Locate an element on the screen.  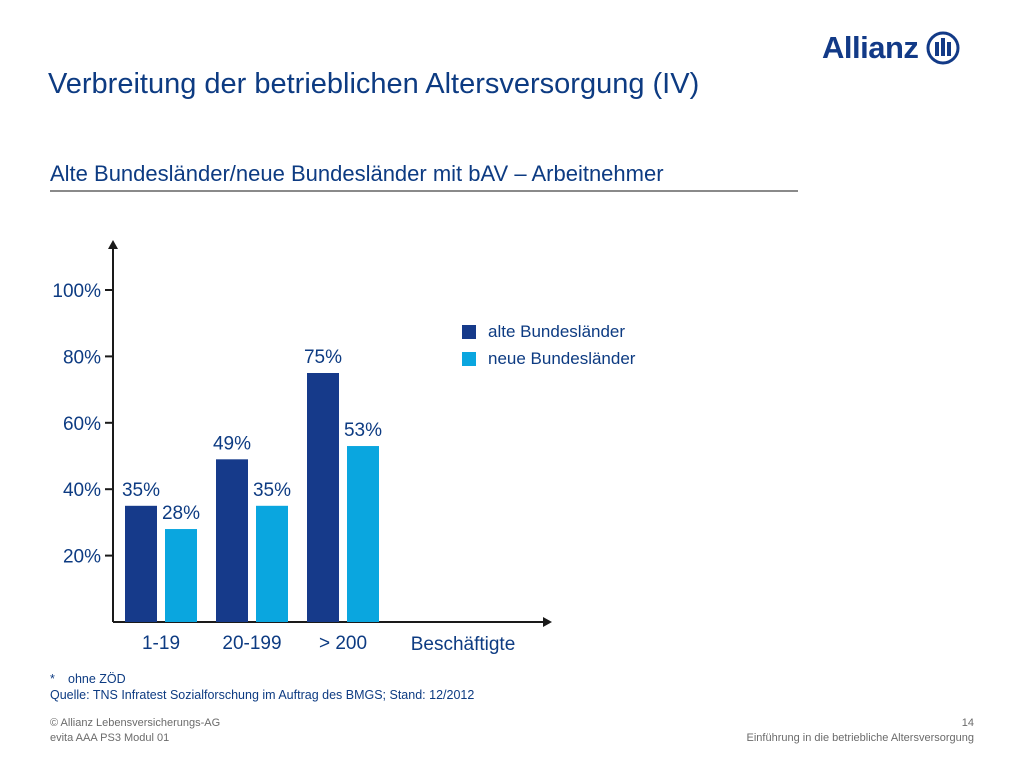
legend-item-neue: neue Bundesländer is located at coordinates (548, 358).